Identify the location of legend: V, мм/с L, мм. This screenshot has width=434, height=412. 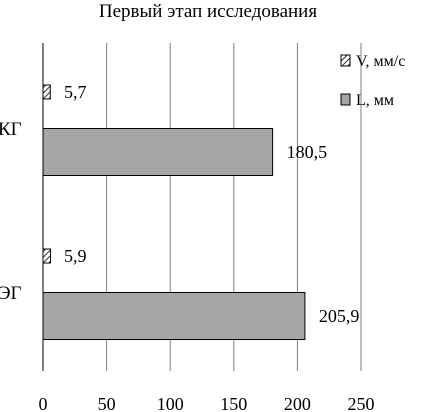
(372, 81).